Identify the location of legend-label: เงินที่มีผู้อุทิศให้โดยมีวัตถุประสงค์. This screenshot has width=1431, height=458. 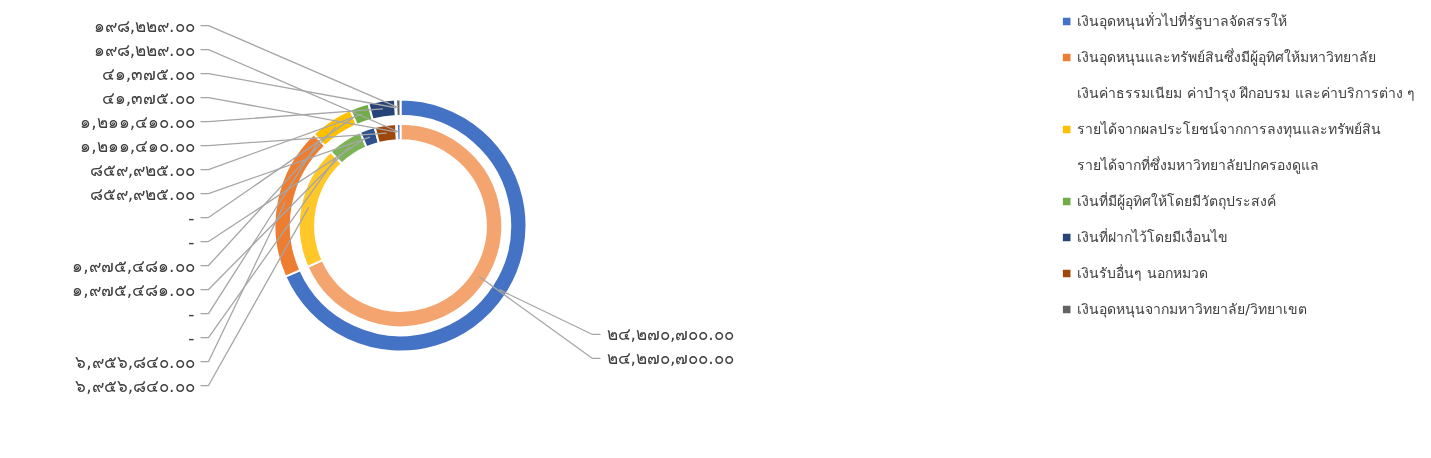
(1177, 201).